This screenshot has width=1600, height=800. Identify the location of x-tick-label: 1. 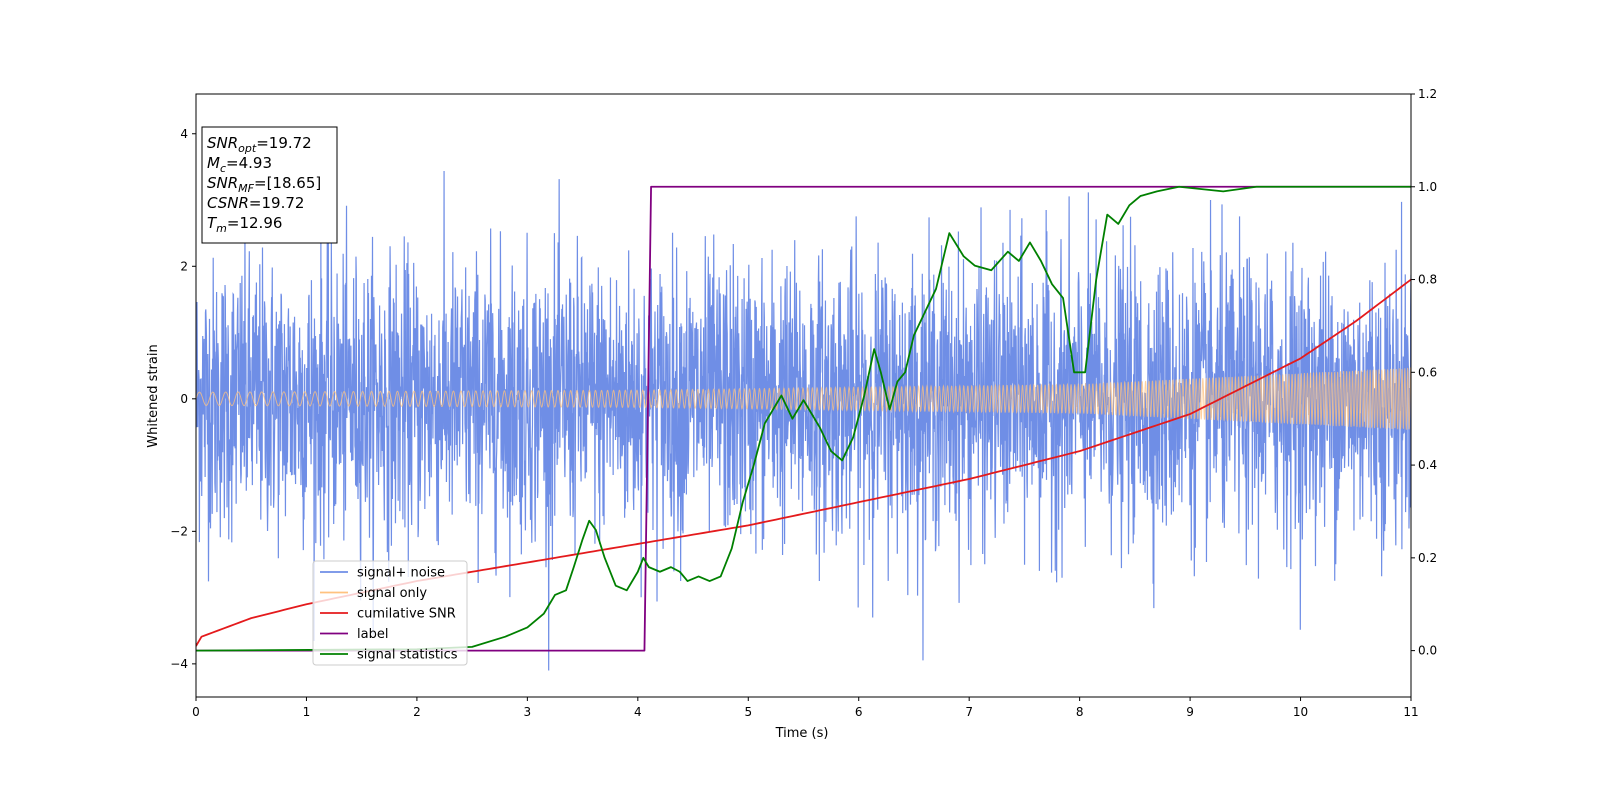
(307, 712).